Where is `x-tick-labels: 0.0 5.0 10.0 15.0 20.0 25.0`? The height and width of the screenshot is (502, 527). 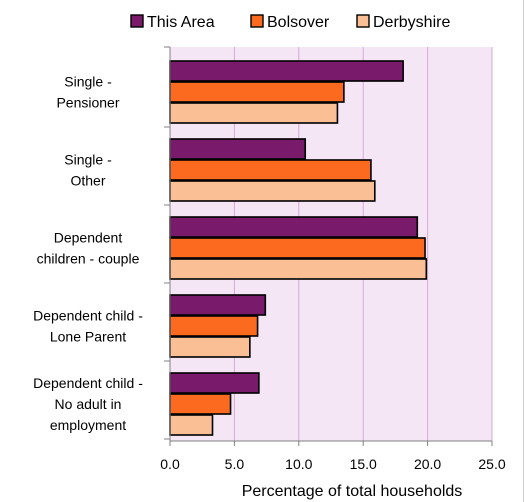
x-tick-labels: 0.0 5.0 10.0 15.0 20.0 25.0 is located at coordinates (333, 464).